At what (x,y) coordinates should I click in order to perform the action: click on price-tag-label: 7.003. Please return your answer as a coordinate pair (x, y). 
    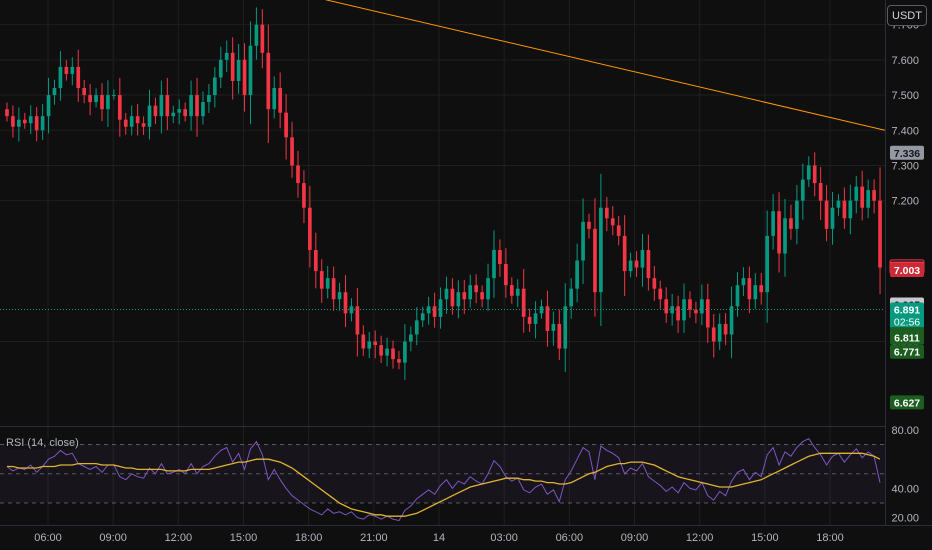
    Looking at the image, I should click on (907, 271).